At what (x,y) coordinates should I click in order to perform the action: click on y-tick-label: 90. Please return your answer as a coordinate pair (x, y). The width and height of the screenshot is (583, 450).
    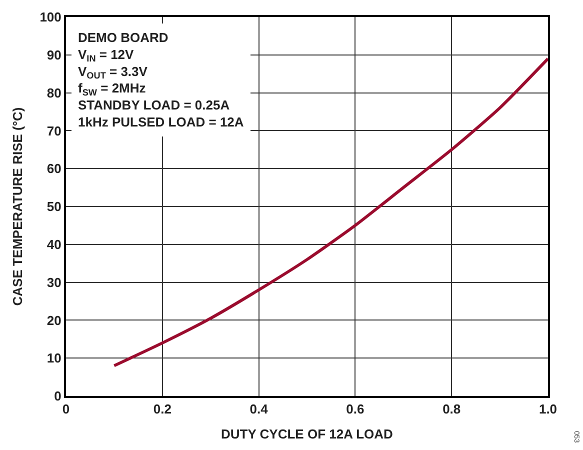
    Looking at the image, I should click on (54, 54).